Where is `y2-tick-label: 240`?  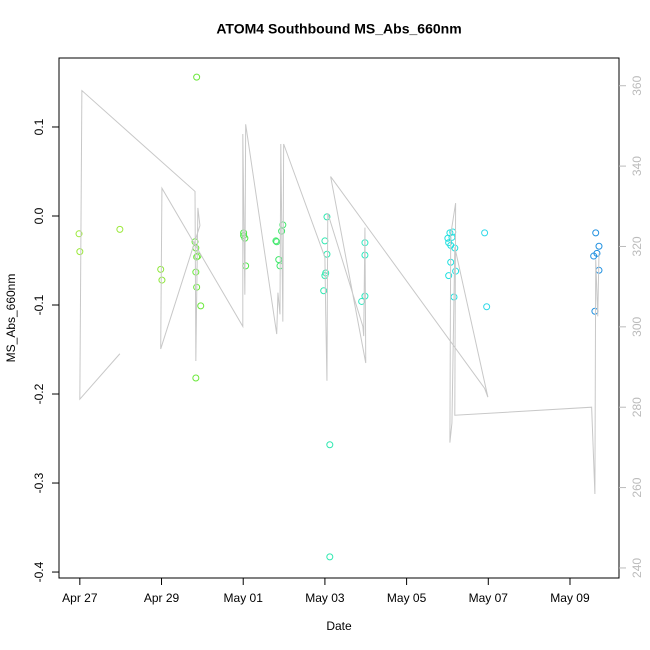
y2-tick-label: 240 is located at coordinates (637, 568).